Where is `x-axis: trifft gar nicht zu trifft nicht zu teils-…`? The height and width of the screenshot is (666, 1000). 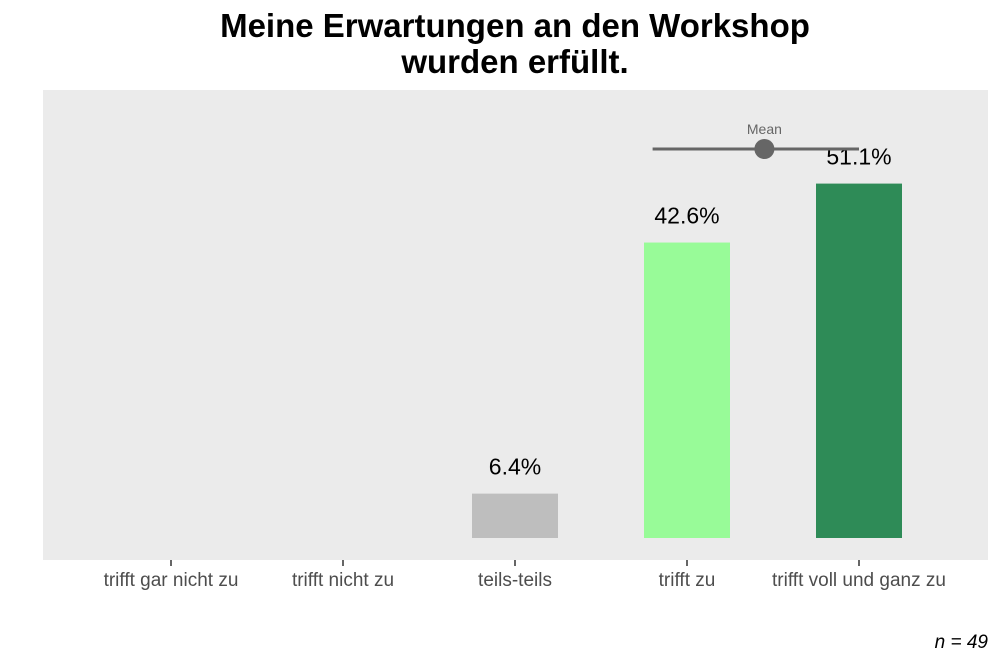 x-axis: trifft gar nicht zu trifft nicht zu teils-… is located at coordinates (525, 575).